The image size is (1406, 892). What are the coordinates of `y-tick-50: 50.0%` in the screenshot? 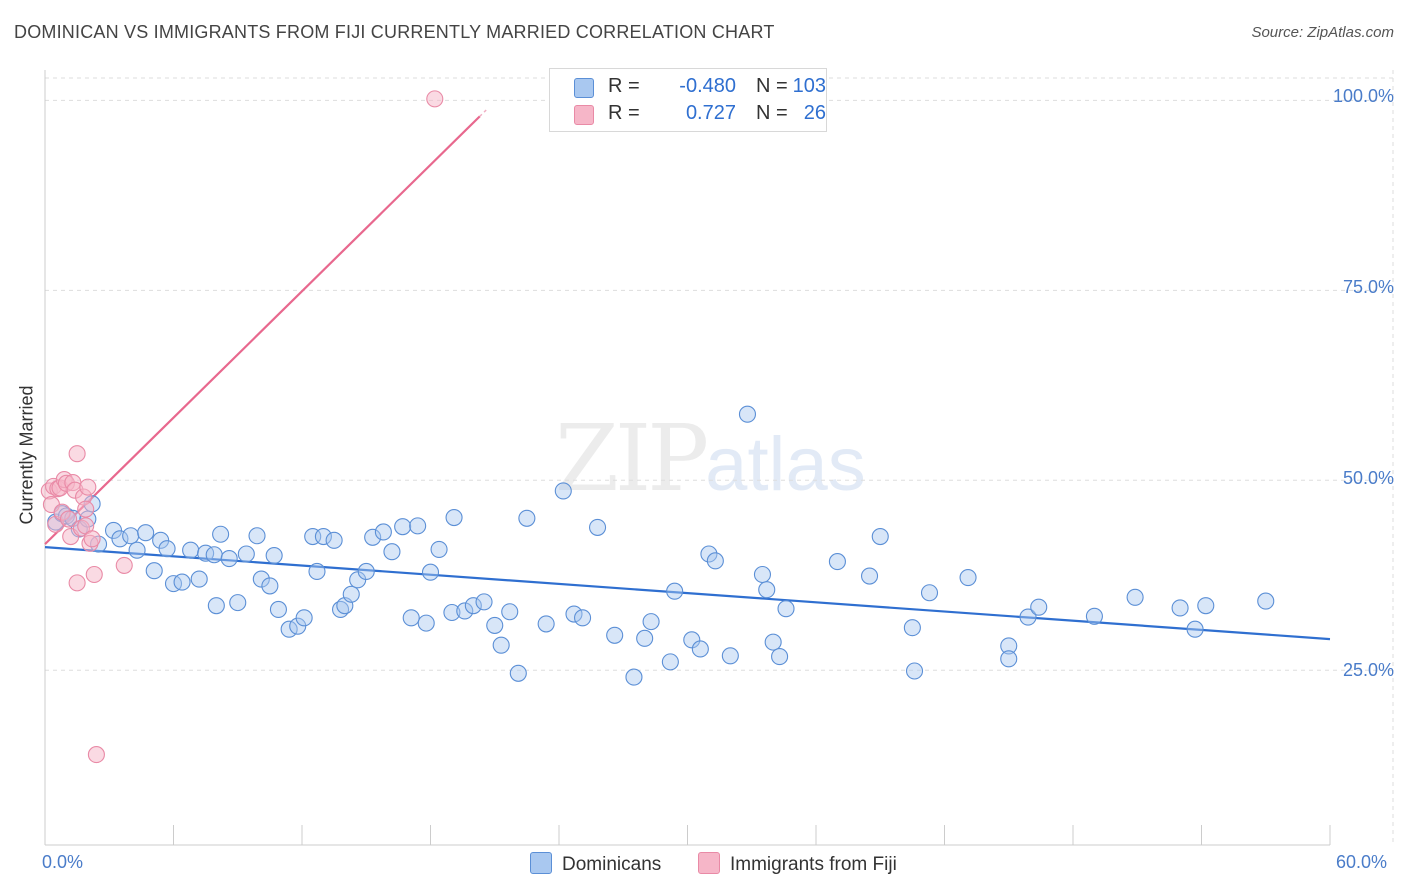 It's located at (1368, 478).